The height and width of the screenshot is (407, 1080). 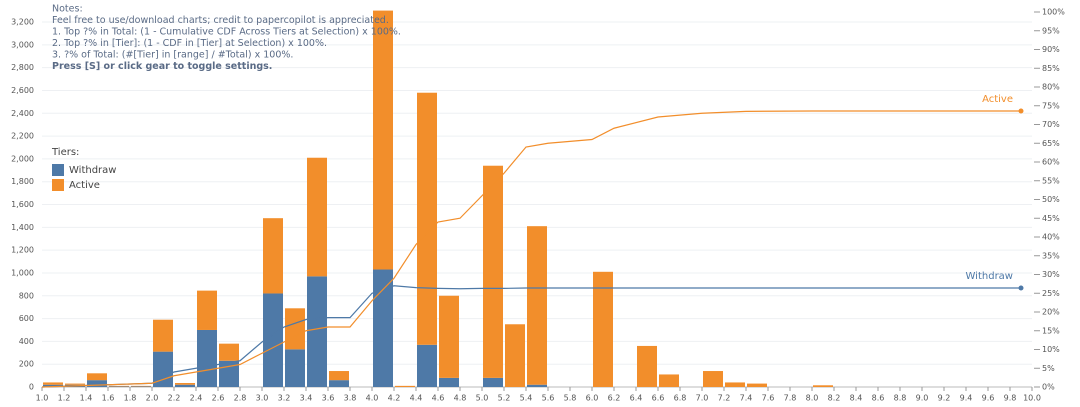 What do you see at coordinates (900, 398) in the screenshot?
I see `x-tick-label: 8.8` at bounding box center [900, 398].